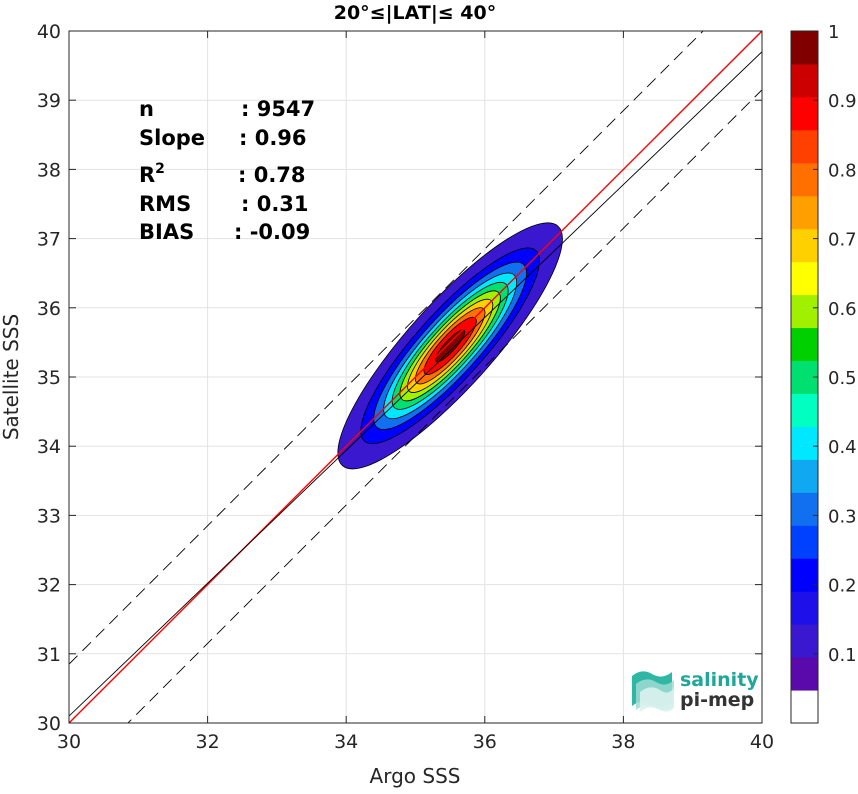 The height and width of the screenshot is (794, 858). Describe the element at coordinates (842, 586) in the screenshot. I see `colorbar-tick-label: 0.2` at that location.